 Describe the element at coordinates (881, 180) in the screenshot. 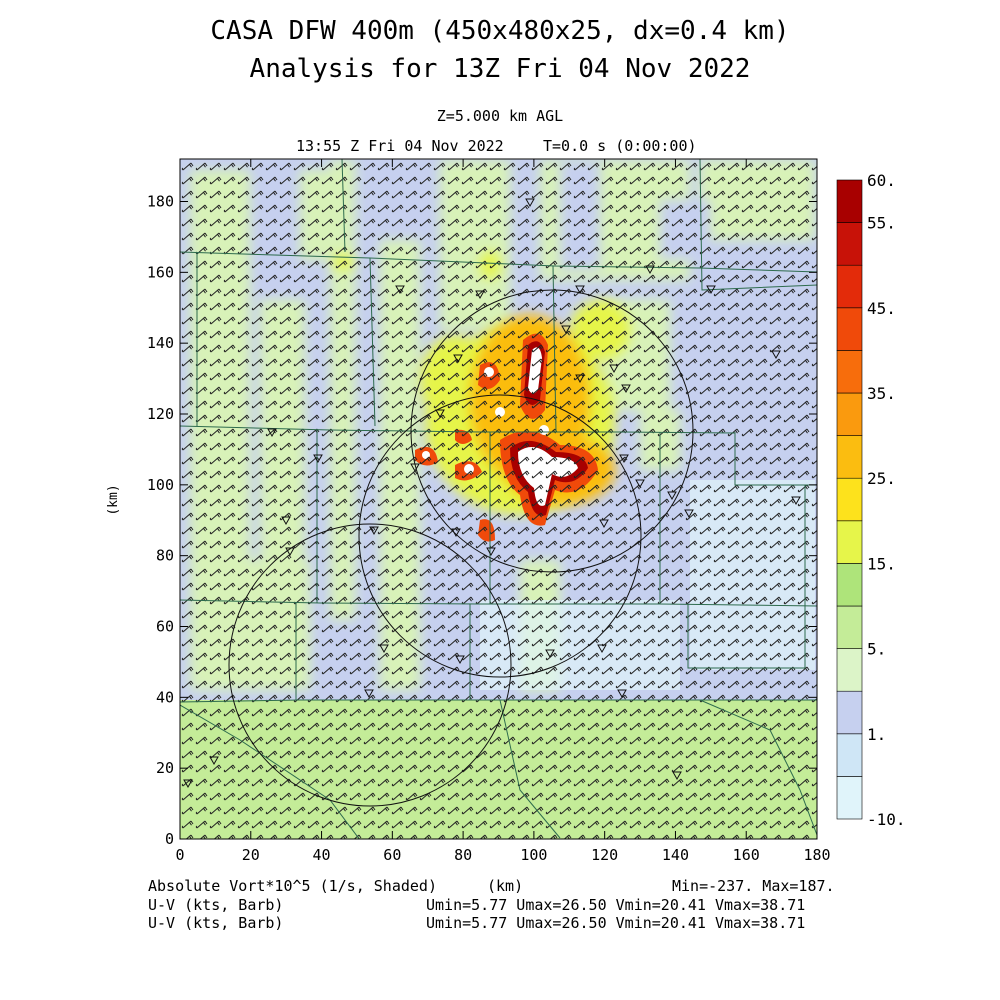

I see `colorbar-label: 60.` at that location.